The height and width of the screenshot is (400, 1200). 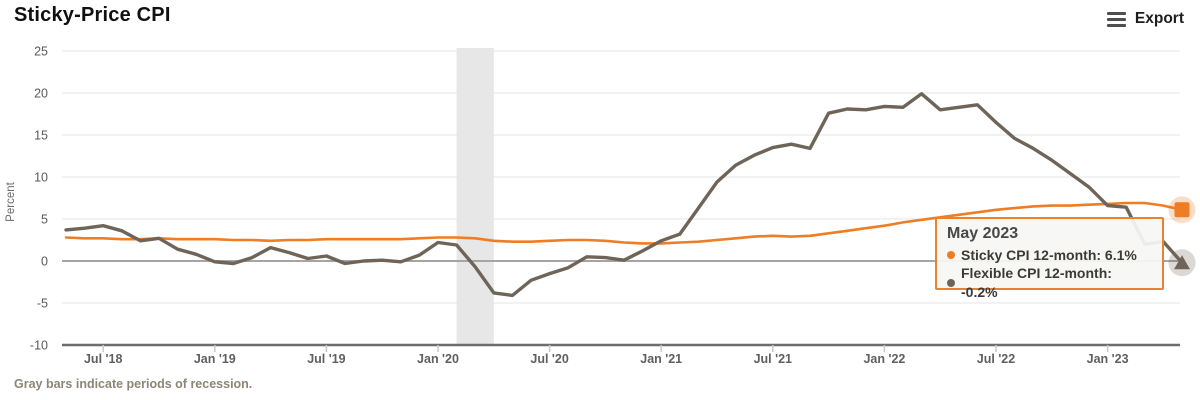 What do you see at coordinates (438, 359) in the screenshot?
I see `x-tick-label: Jan '20` at bounding box center [438, 359].